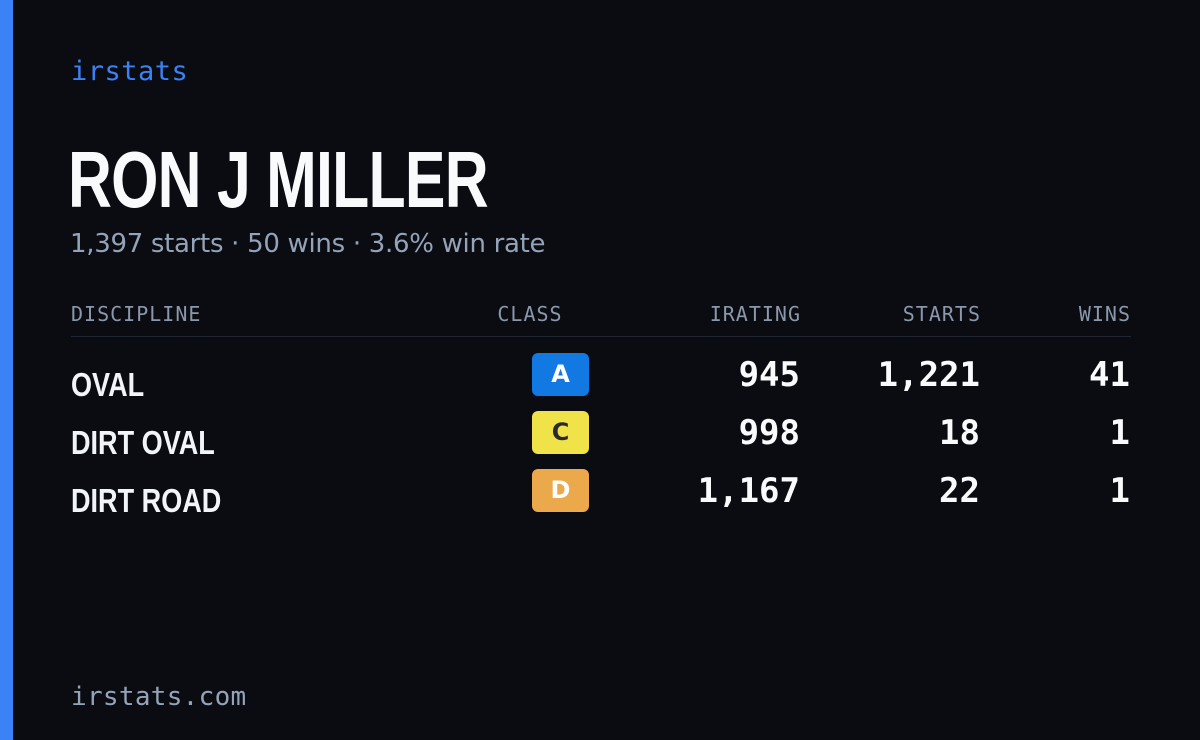  I want to click on starts-value: 1,221, so click(928, 375).